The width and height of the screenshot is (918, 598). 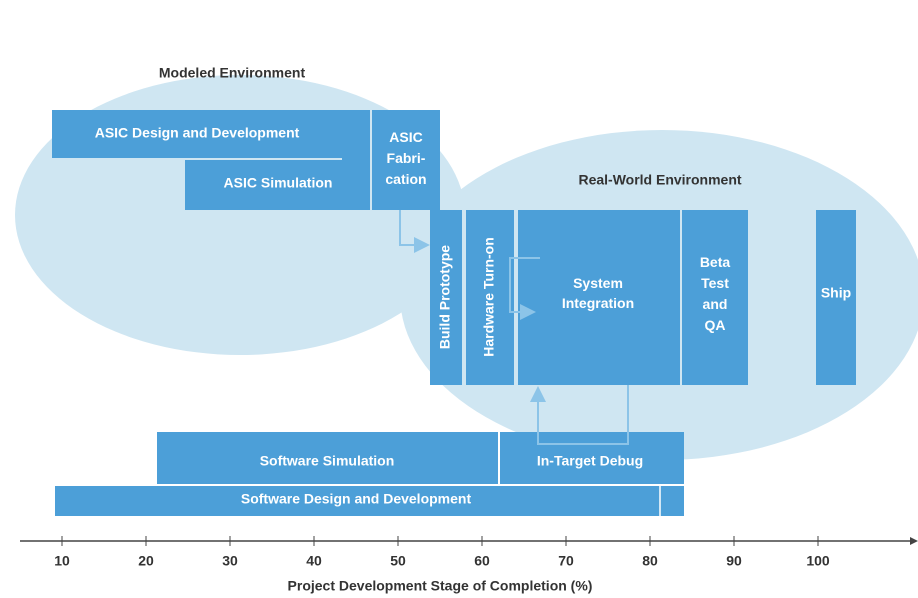 I want to click on line: ASIC, so click(x=405, y=137).